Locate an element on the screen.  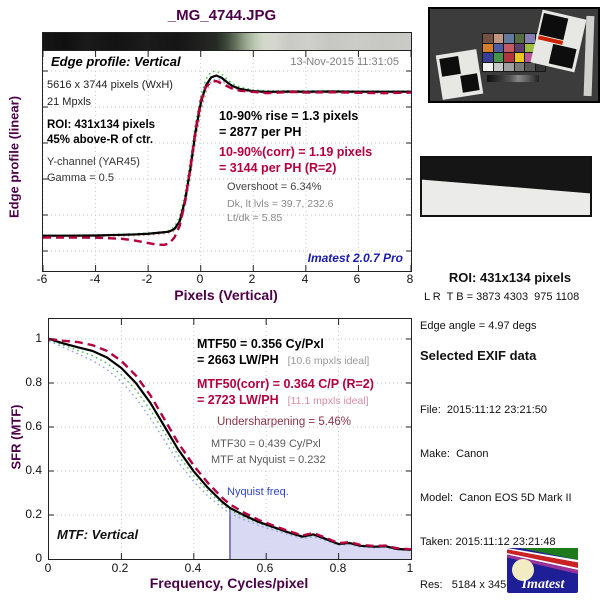
edge-yaxis-label: Edge profile (linear) is located at coordinates (14, 157).